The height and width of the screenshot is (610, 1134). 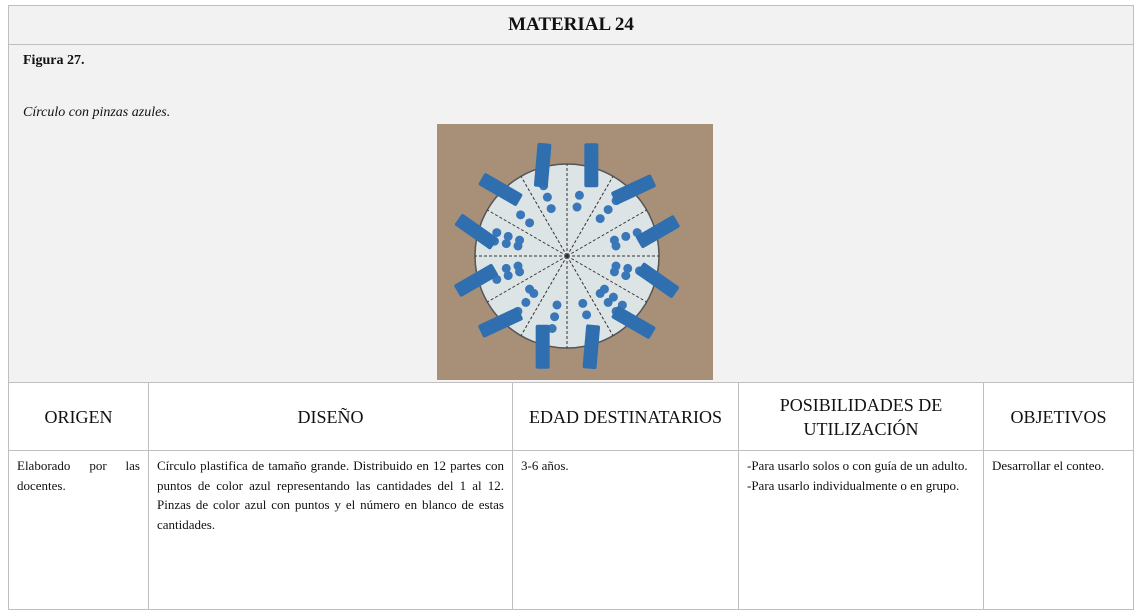 I want to click on table-cell: Elaborado por las docentes., so click(x=78, y=530).